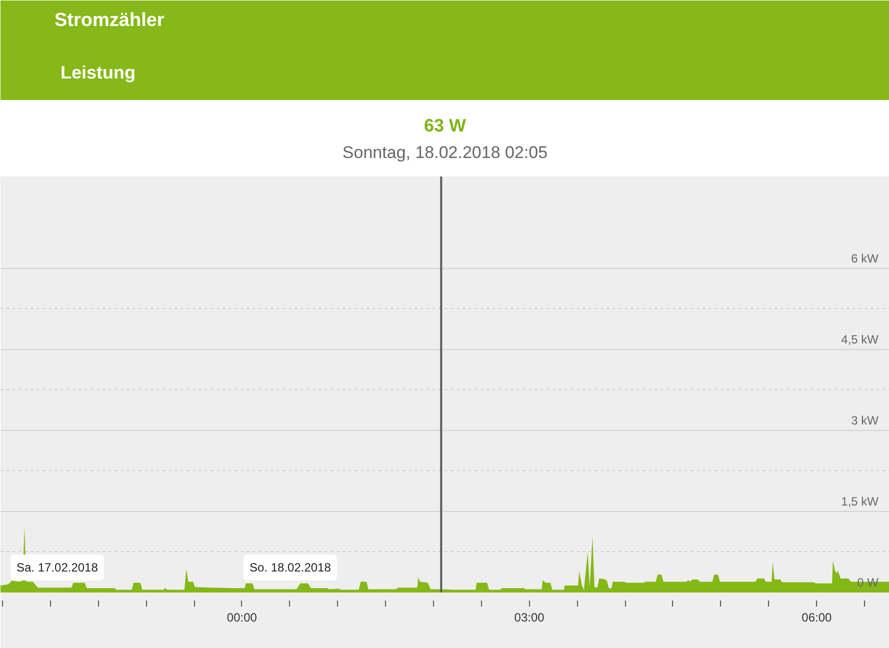  Describe the element at coordinates (109, 20) in the screenshot. I see `chart-title: Stromzähler` at that location.